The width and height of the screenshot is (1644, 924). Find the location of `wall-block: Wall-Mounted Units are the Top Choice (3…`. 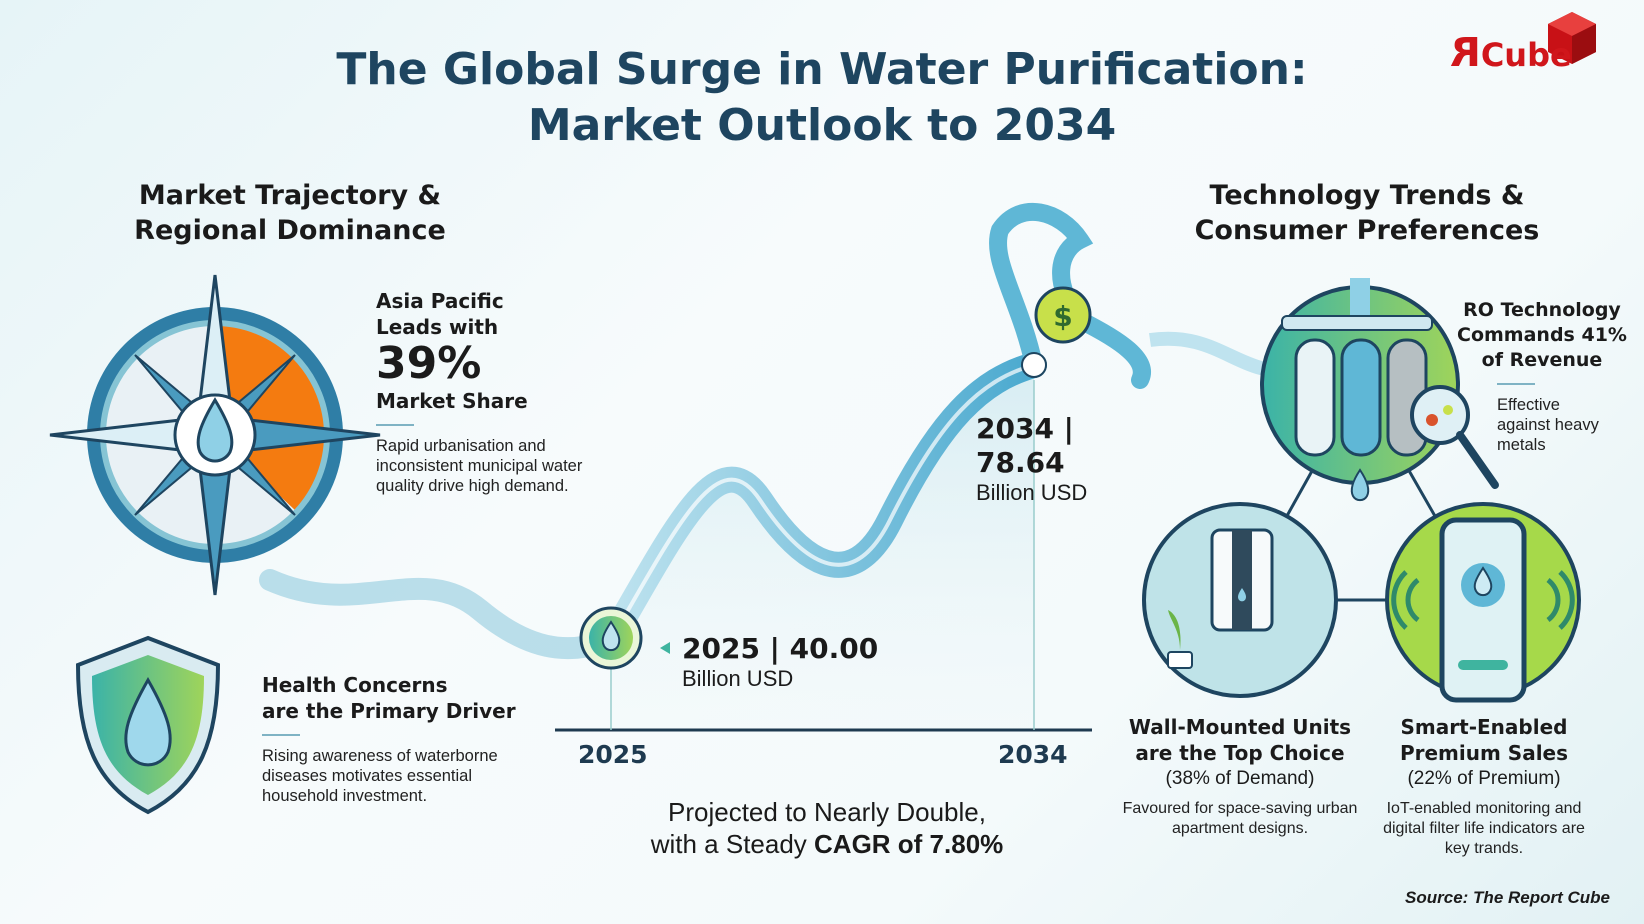

wall-block: Wall-Mounted Units are the Top Choice (3… is located at coordinates (1240, 776).